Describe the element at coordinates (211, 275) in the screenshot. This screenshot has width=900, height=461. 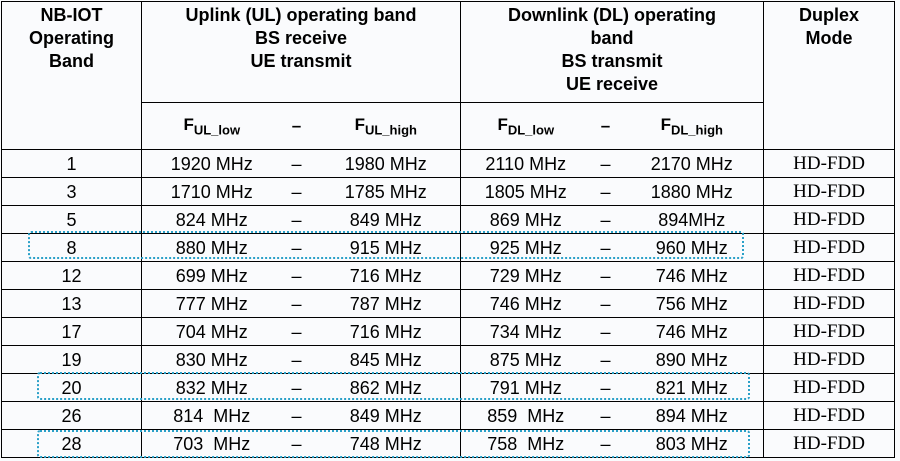
I see `table-cell: 699 MHz` at that location.